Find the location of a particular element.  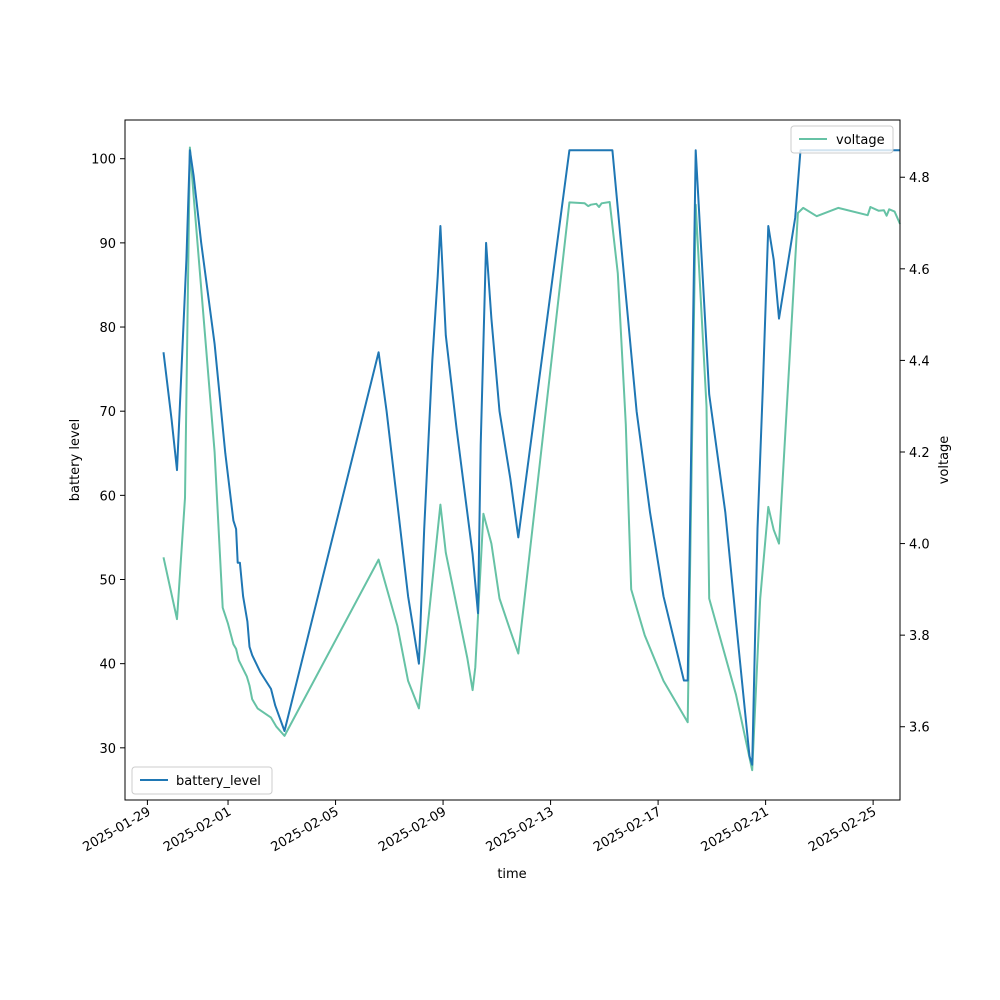

y-right-tick-label: 4.0 is located at coordinates (919, 545).